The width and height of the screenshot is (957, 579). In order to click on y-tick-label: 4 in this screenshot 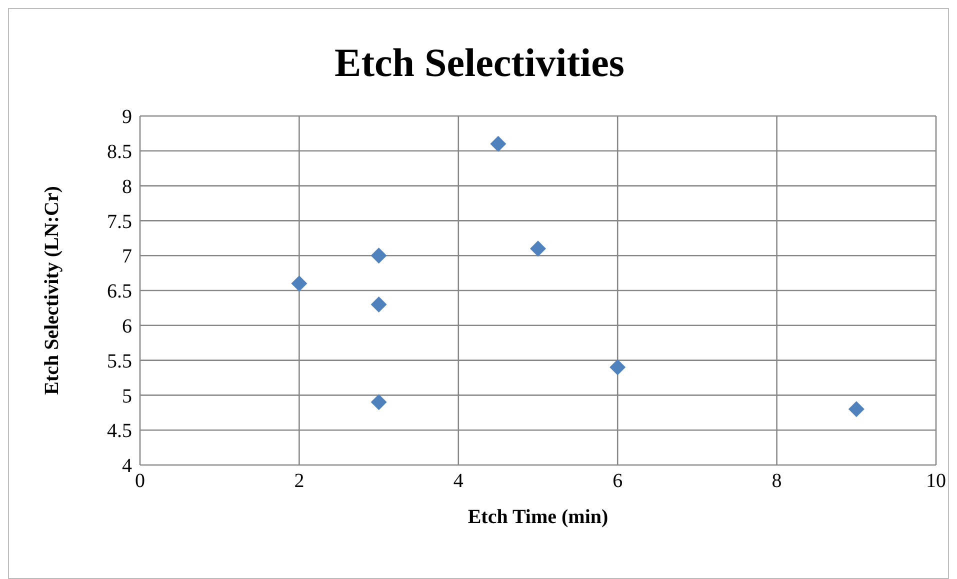, I will do `click(127, 466)`.